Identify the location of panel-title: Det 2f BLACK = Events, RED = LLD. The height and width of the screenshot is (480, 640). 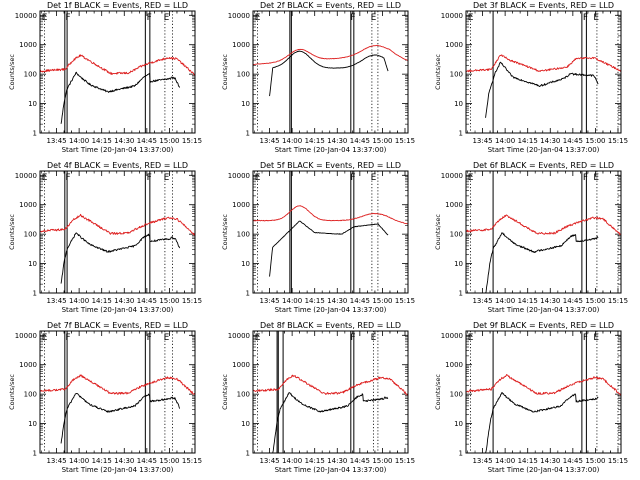
(330, 5).